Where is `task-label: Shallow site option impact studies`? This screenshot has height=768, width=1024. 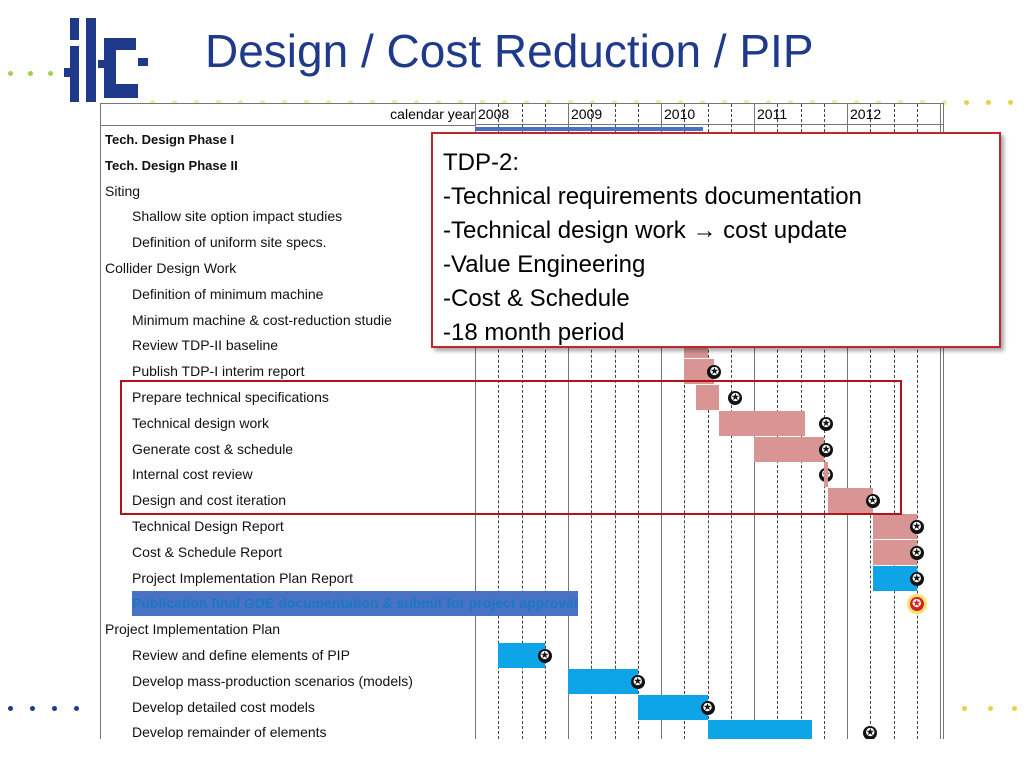
task-label: Shallow site option impact studies is located at coordinates (237, 216).